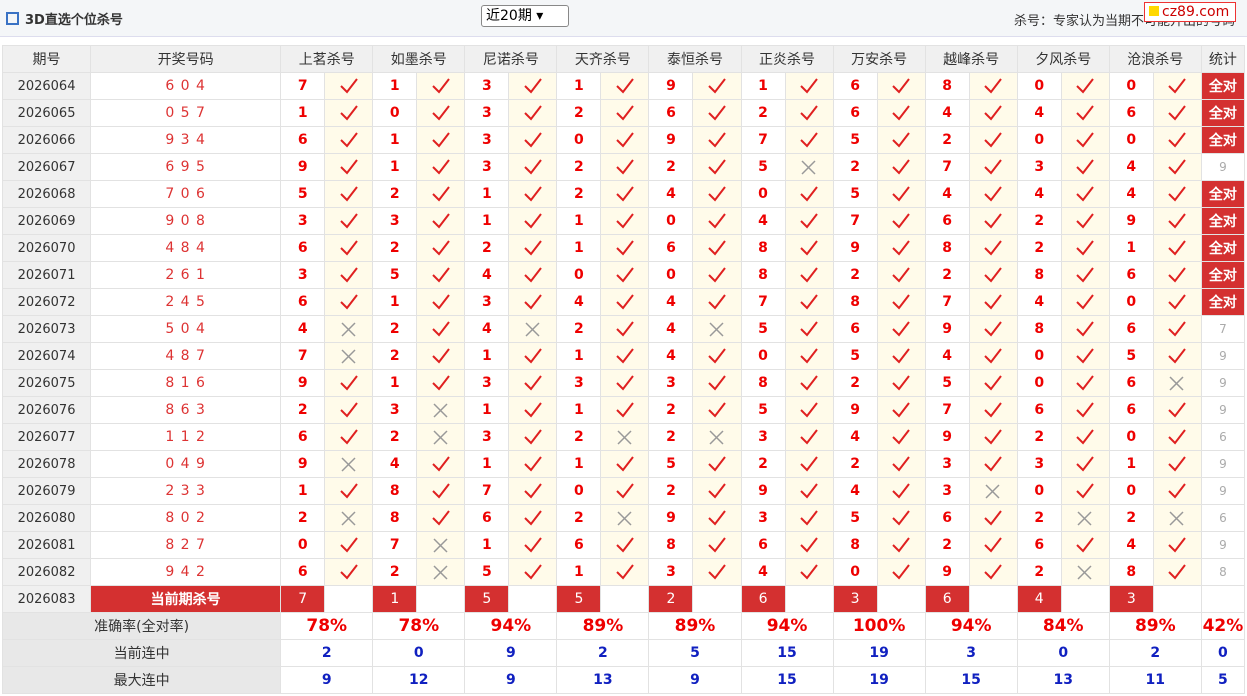 The height and width of the screenshot is (696, 1247). I want to click on summary-value: 94%, so click(511, 626).